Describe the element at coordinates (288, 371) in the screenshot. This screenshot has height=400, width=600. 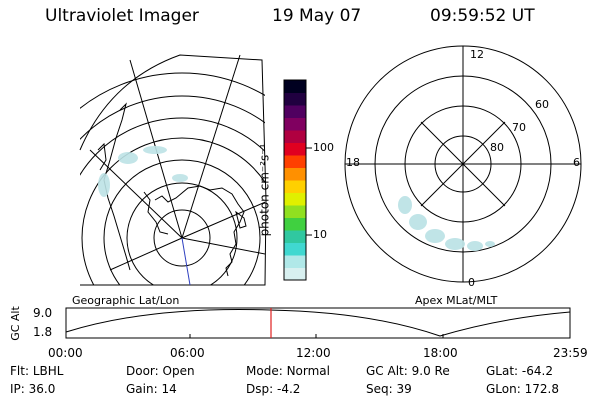
I see `status-mode: Mode: Normal` at that location.